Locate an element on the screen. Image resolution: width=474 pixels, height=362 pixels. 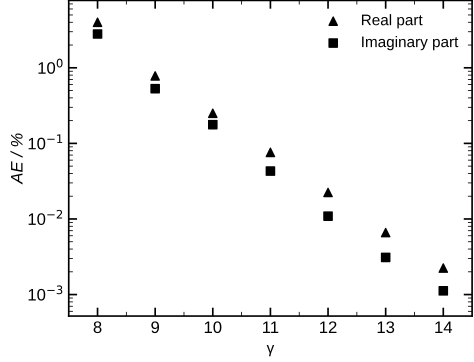
x-tick-label: 10 is located at coordinates (213, 327).